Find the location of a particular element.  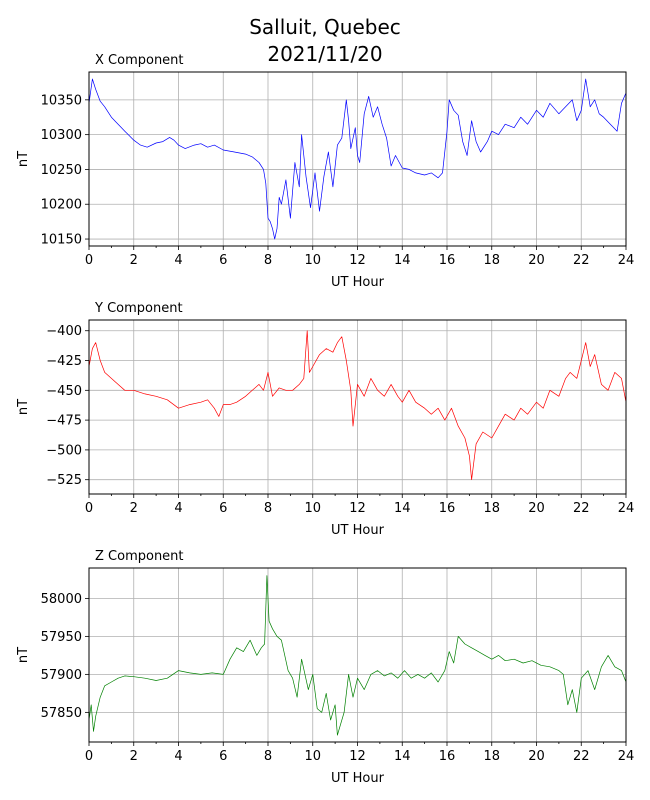

y-tick-label: 10300 is located at coordinates (61, 135).